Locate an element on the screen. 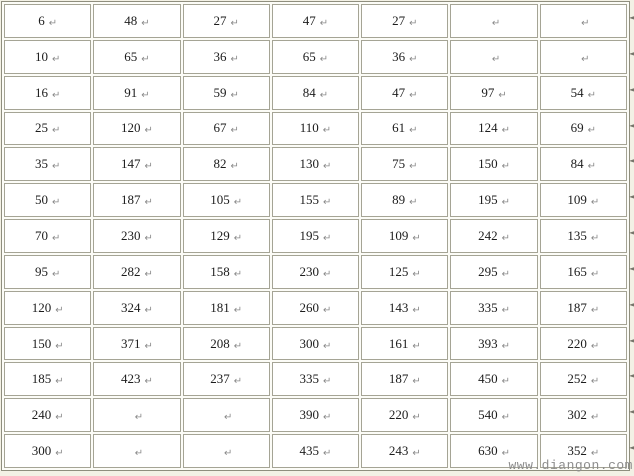 This screenshot has height=476, width=634. table-cell: 161 ↵ is located at coordinates (405, 343).